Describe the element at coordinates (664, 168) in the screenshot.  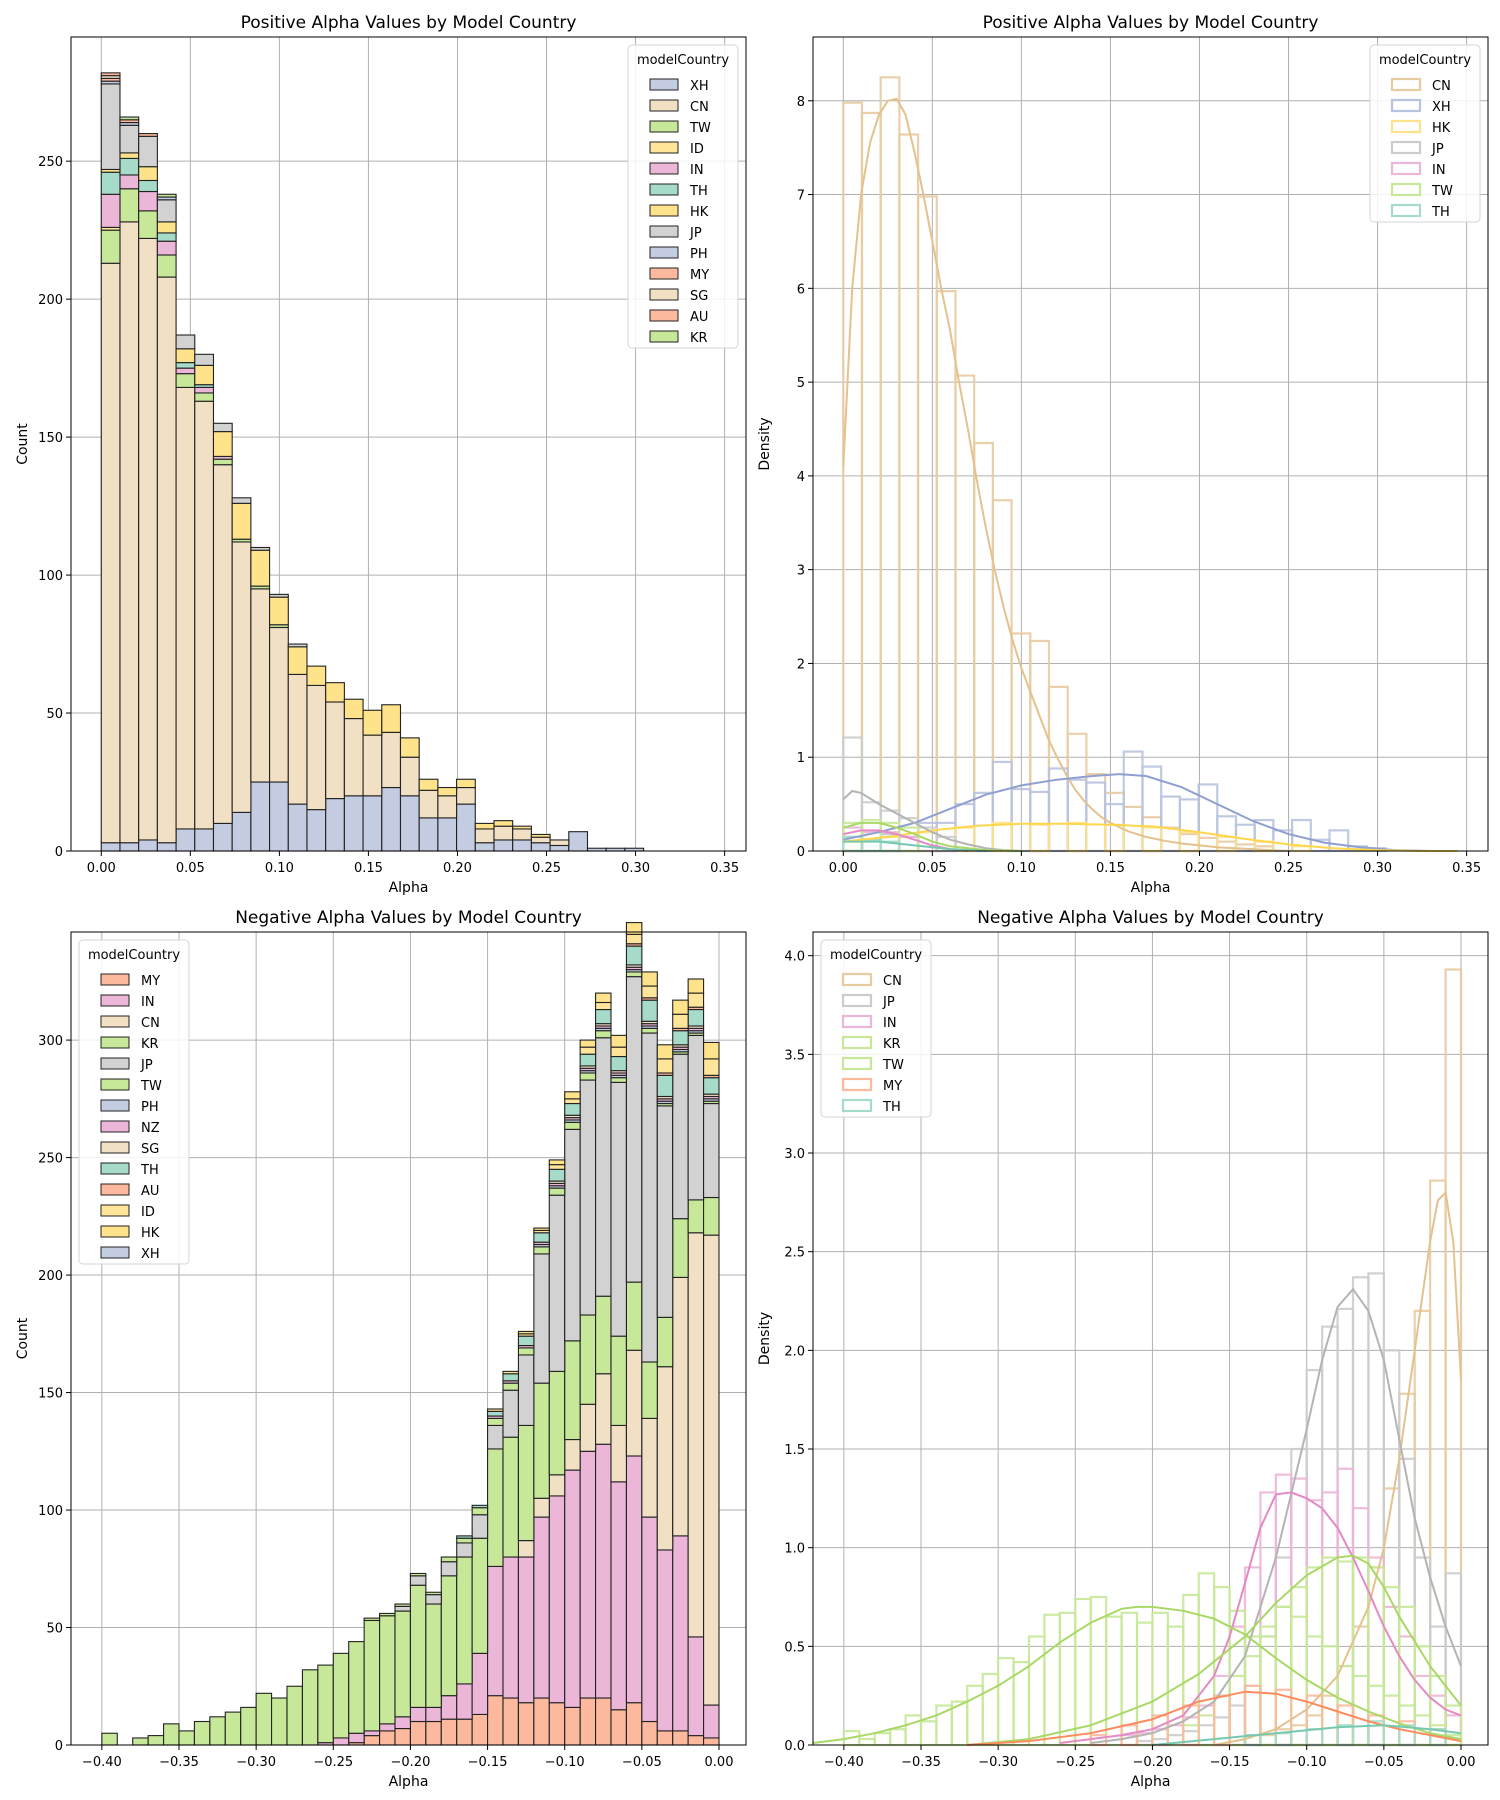
I see `legend-swatch-IN` at that location.